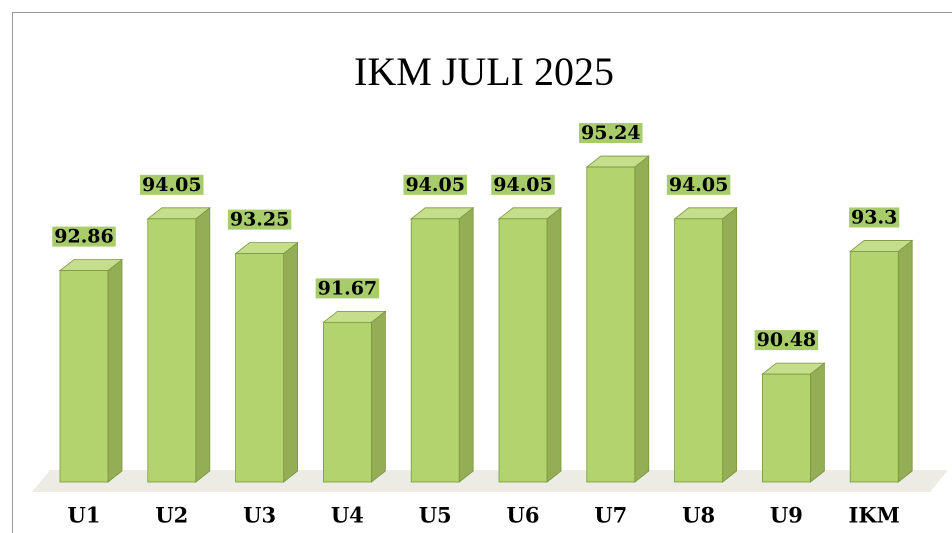 The height and width of the screenshot is (533, 952). I want to click on value-label: 91.67, so click(348, 288).